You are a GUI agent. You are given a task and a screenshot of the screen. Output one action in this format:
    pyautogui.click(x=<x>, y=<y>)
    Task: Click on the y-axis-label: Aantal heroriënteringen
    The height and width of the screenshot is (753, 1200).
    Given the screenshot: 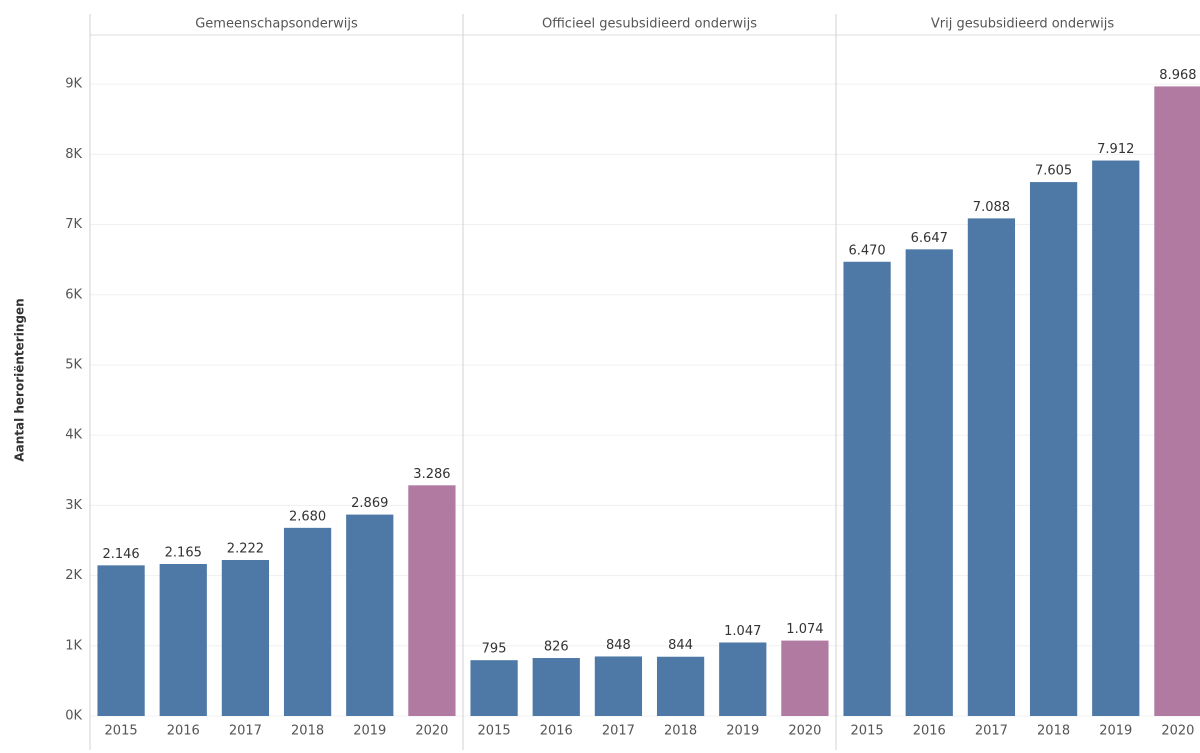 What is the action you would take?
    pyautogui.click(x=20, y=379)
    